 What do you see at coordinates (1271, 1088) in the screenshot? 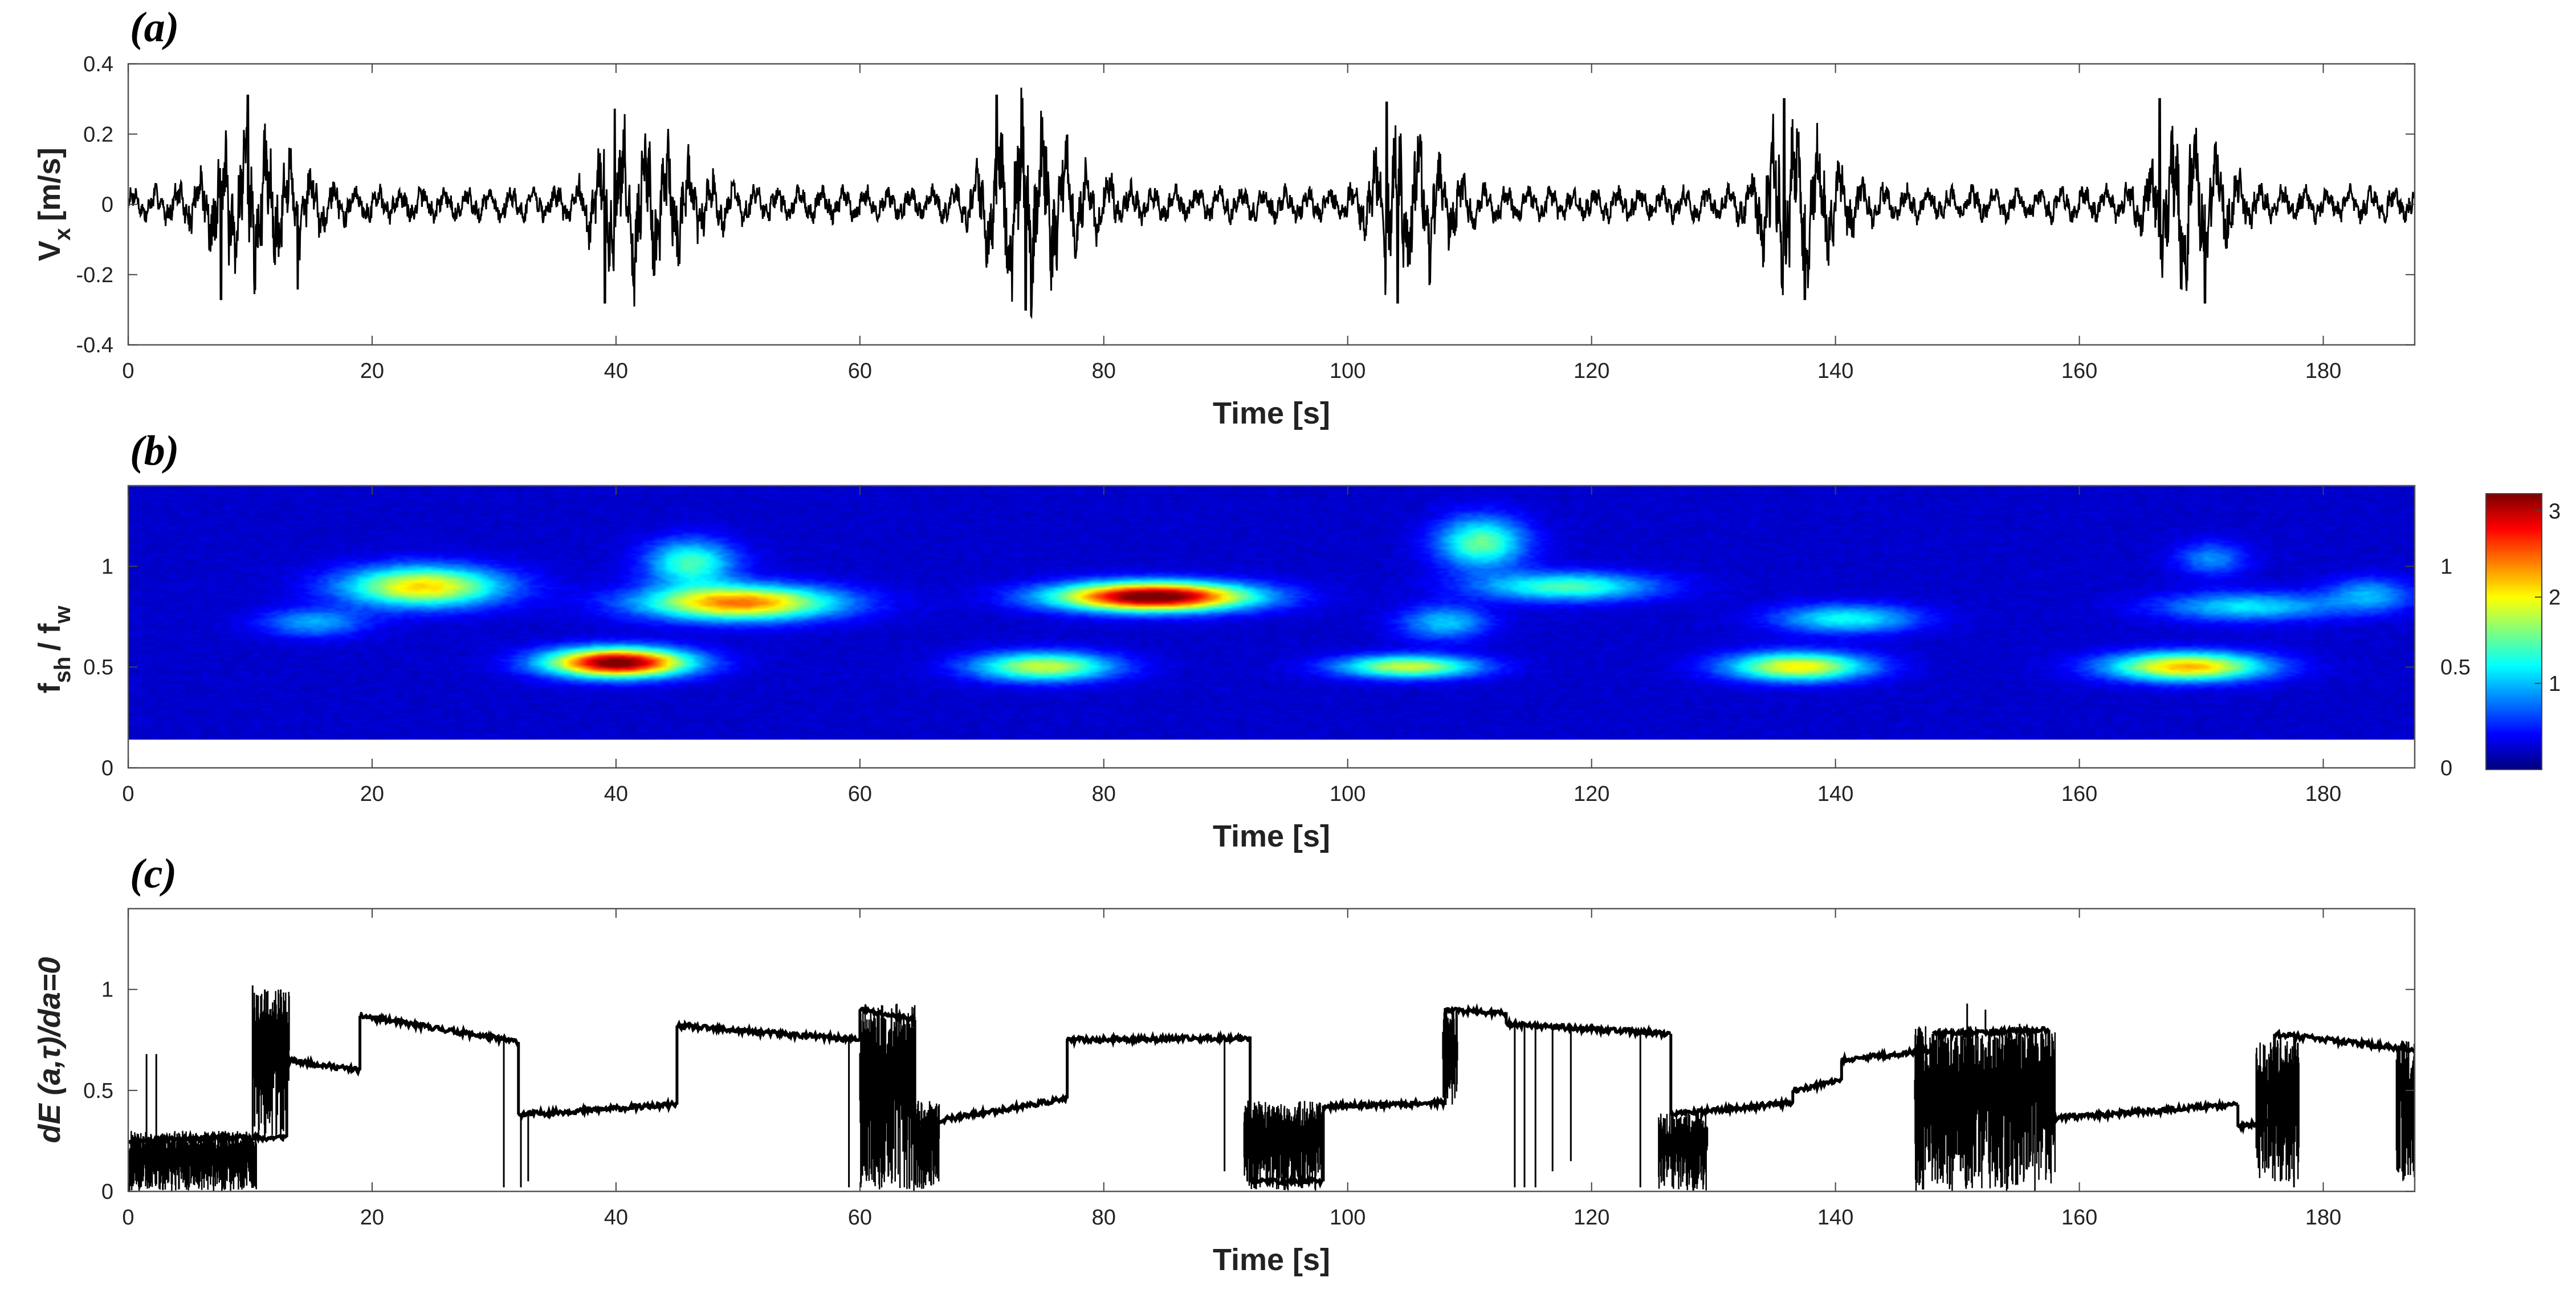
I see `energy-series` at bounding box center [1271, 1088].